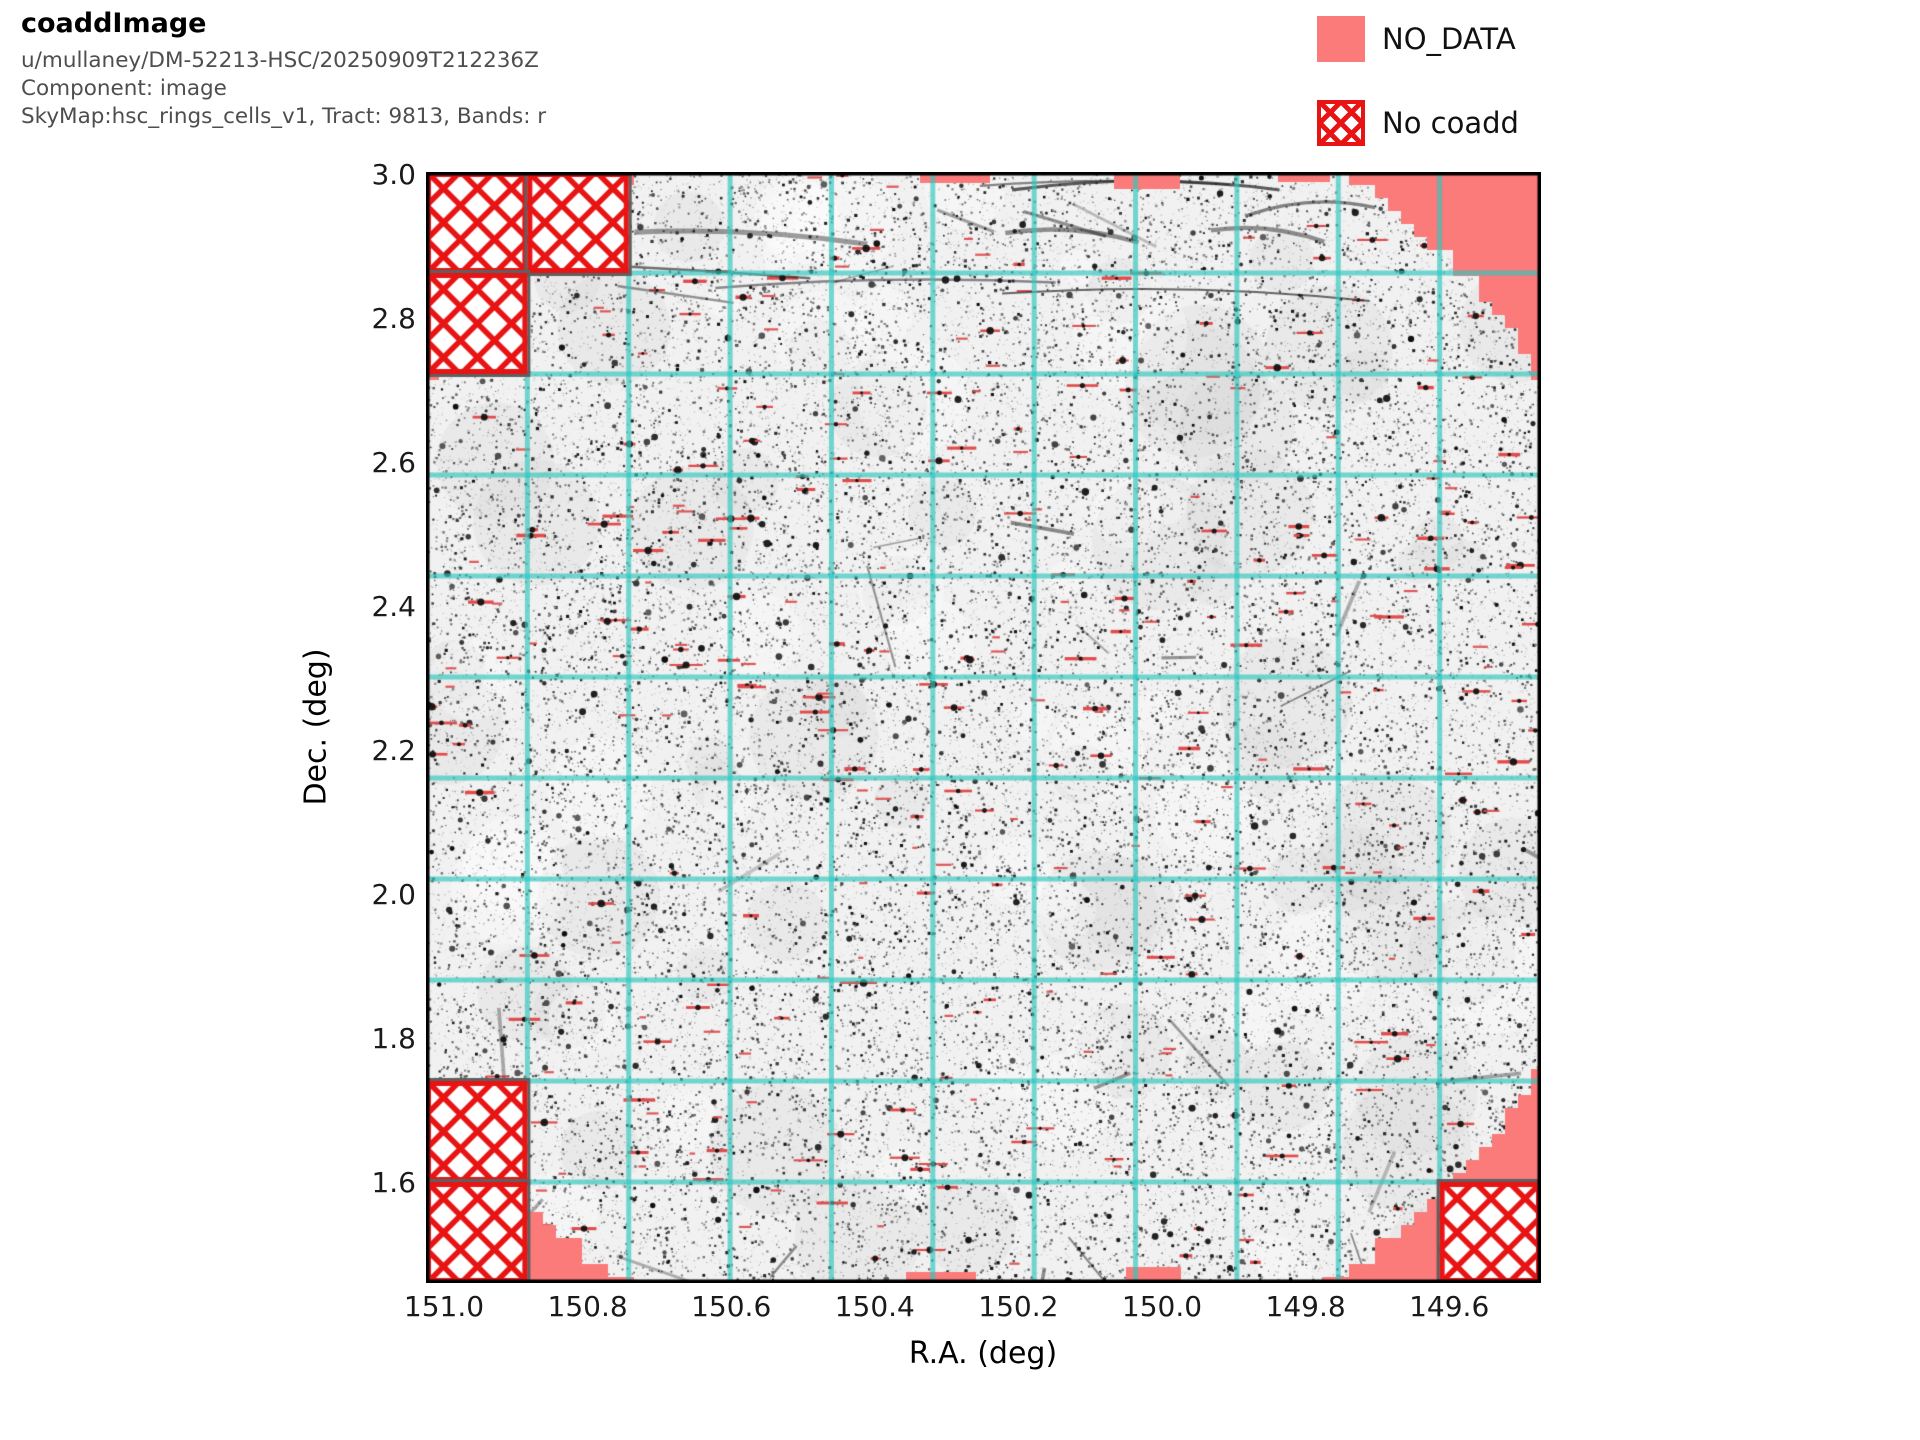 The height and width of the screenshot is (1440, 1920). What do you see at coordinates (393, 462) in the screenshot?
I see `y-tick-label: 2.6` at bounding box center [393, 462].